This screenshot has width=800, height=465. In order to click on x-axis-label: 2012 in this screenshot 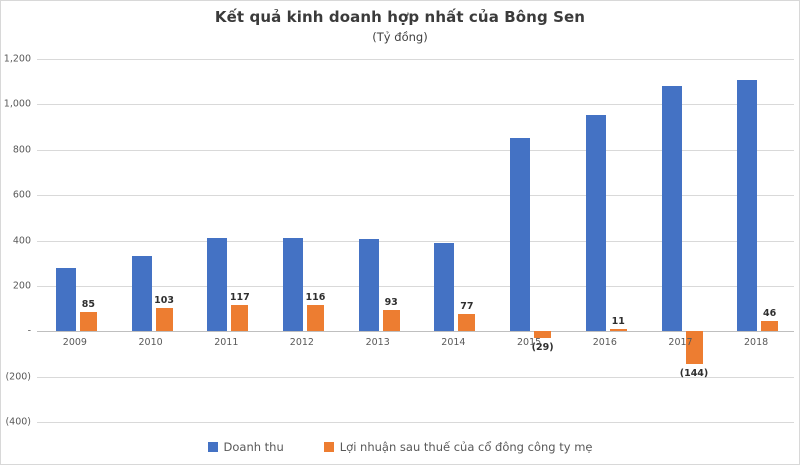, I will do `click(301, 343)`.